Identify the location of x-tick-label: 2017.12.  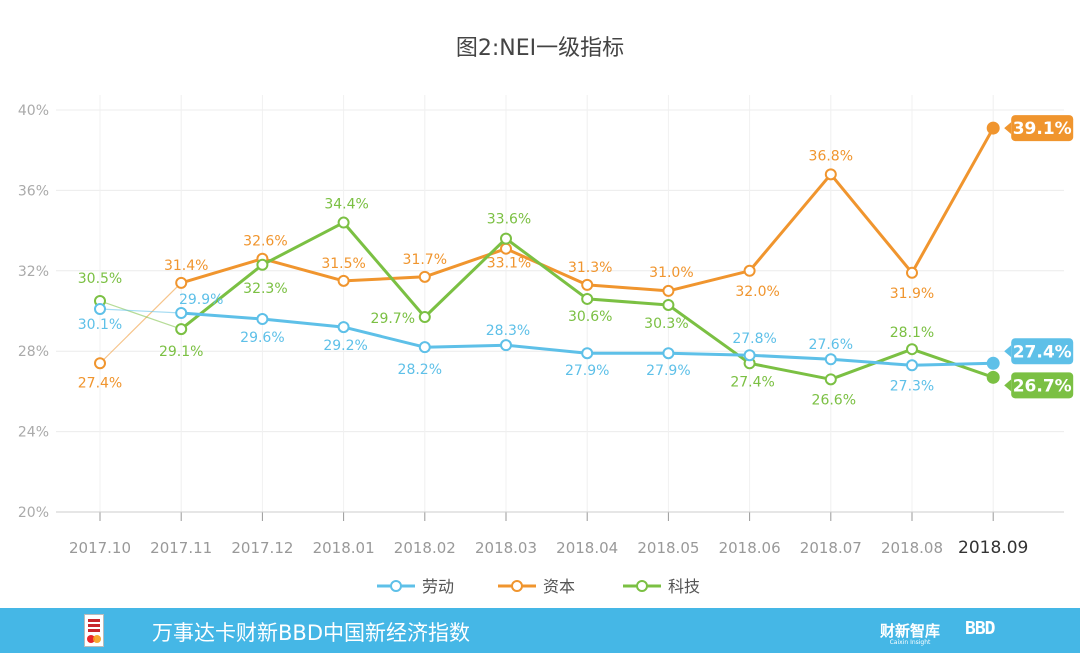
(262, 548).